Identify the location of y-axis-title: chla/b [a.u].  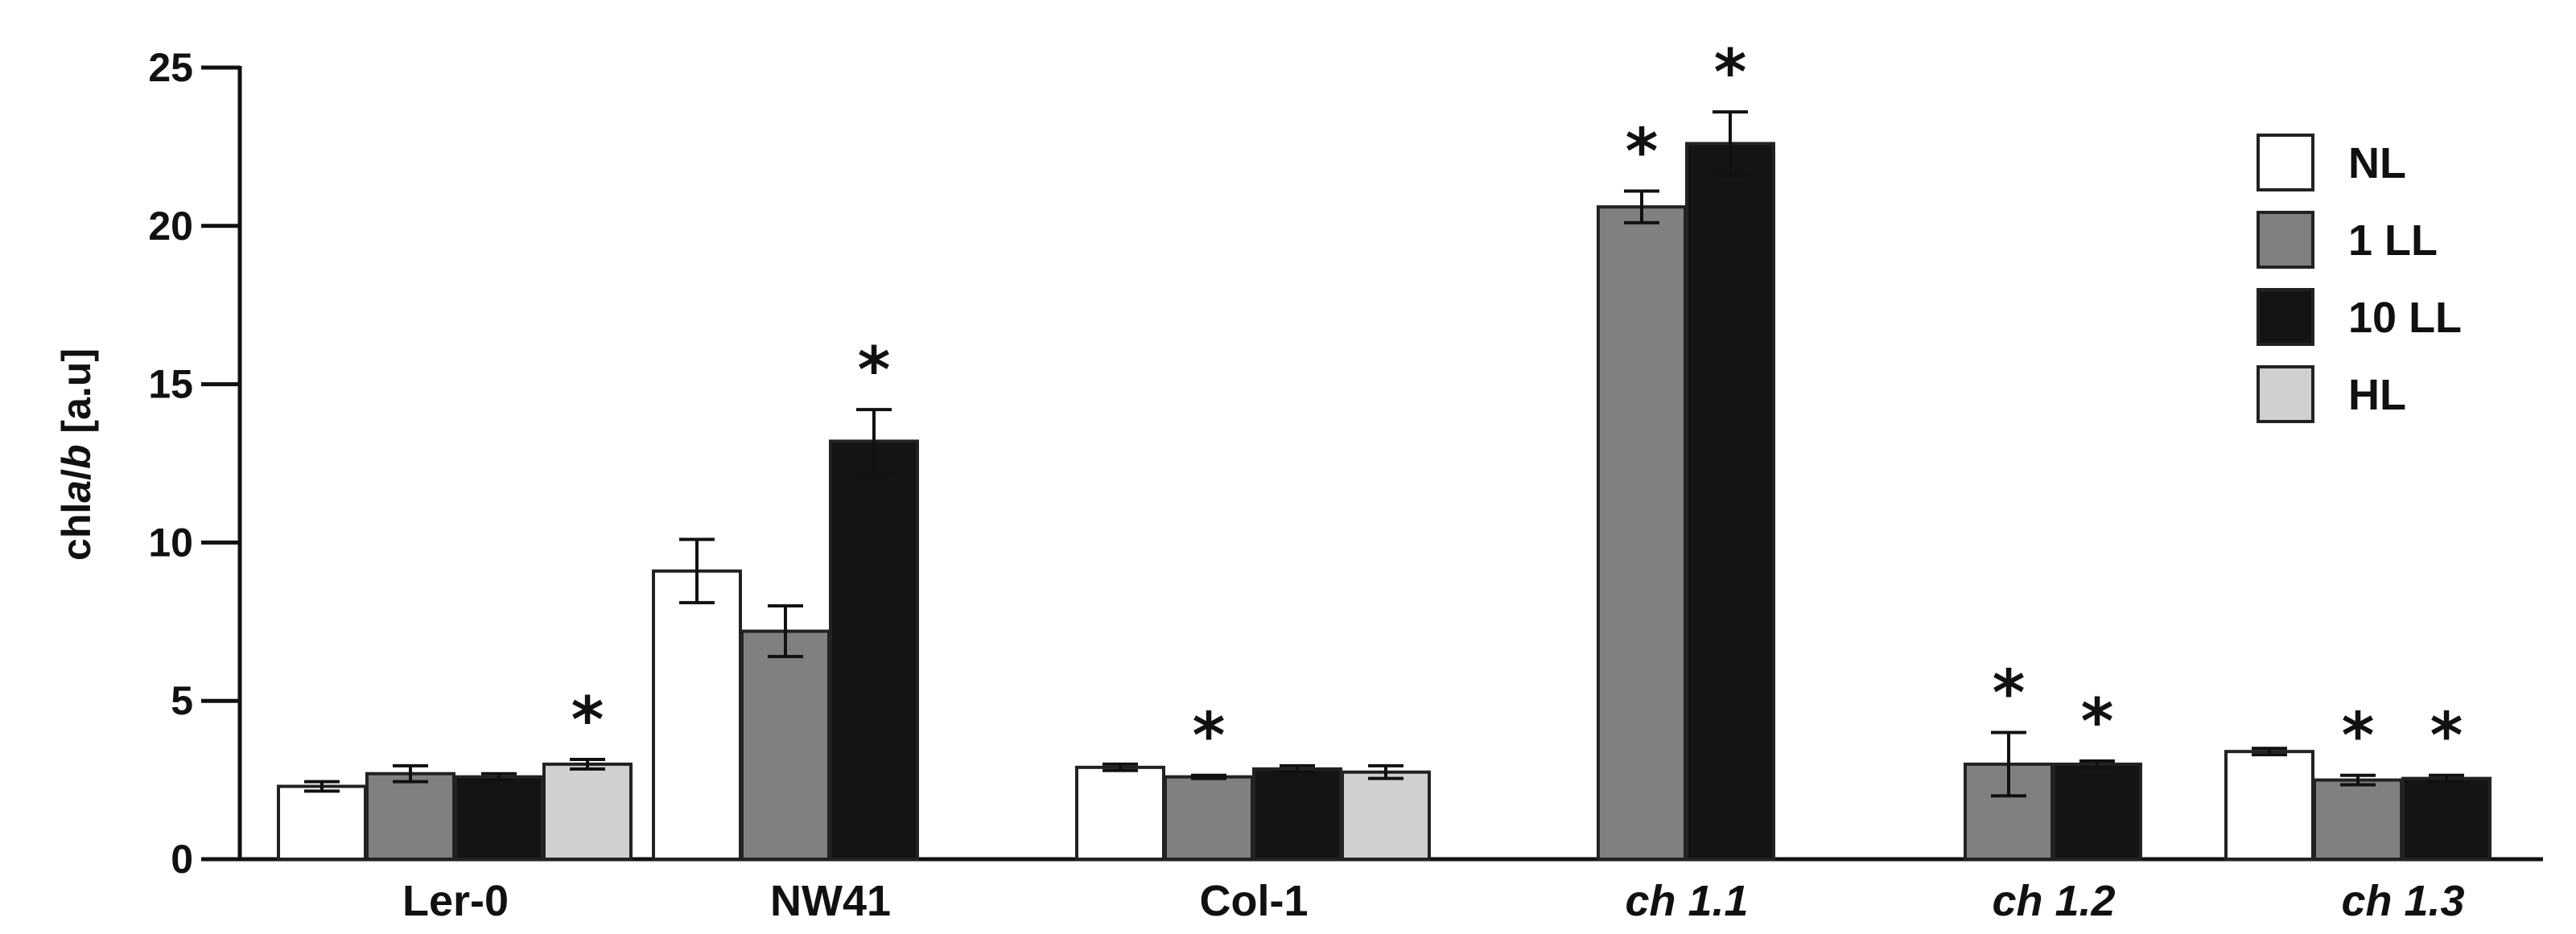
(76, 454).